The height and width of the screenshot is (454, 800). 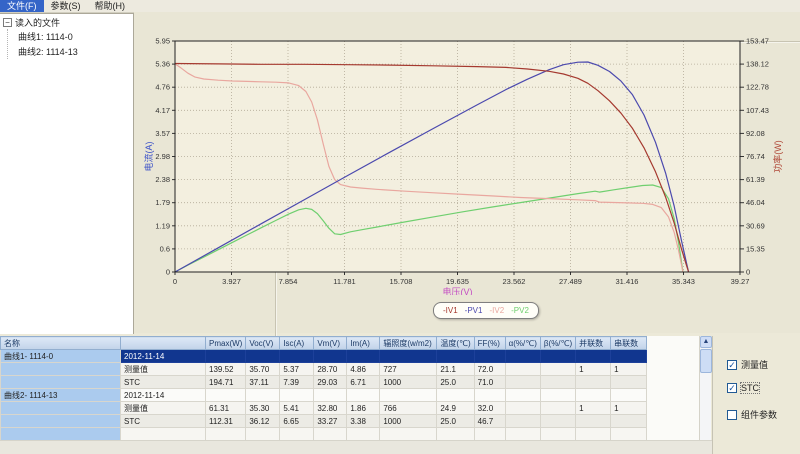 What do you see at coordinates (755, 365) in the screenshot?
I see `checkbox-label: 测量值` at bounding box center [755, 365].